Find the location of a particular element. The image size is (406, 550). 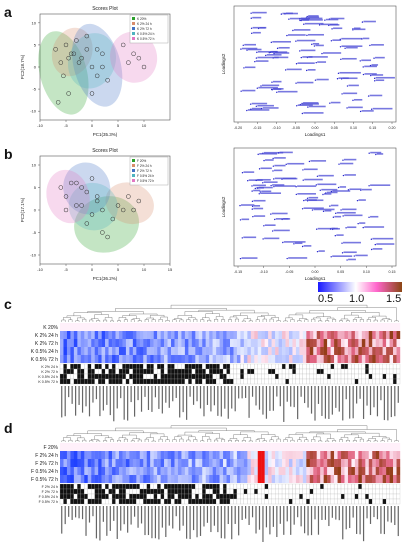

confidence-ellipse is located at coordinates (92, 61).